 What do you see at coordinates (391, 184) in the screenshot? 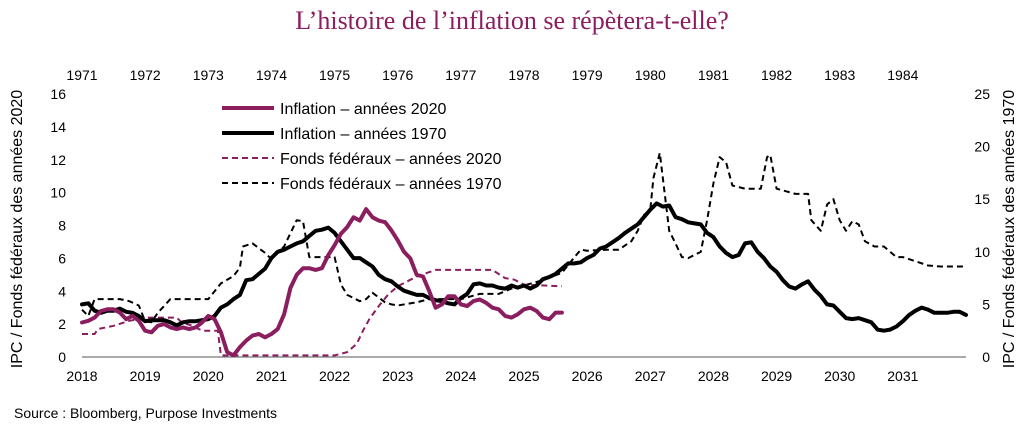
I see `legend-label-4: Fonds fédéraux – années 1970` at bounding box center [391, 184].